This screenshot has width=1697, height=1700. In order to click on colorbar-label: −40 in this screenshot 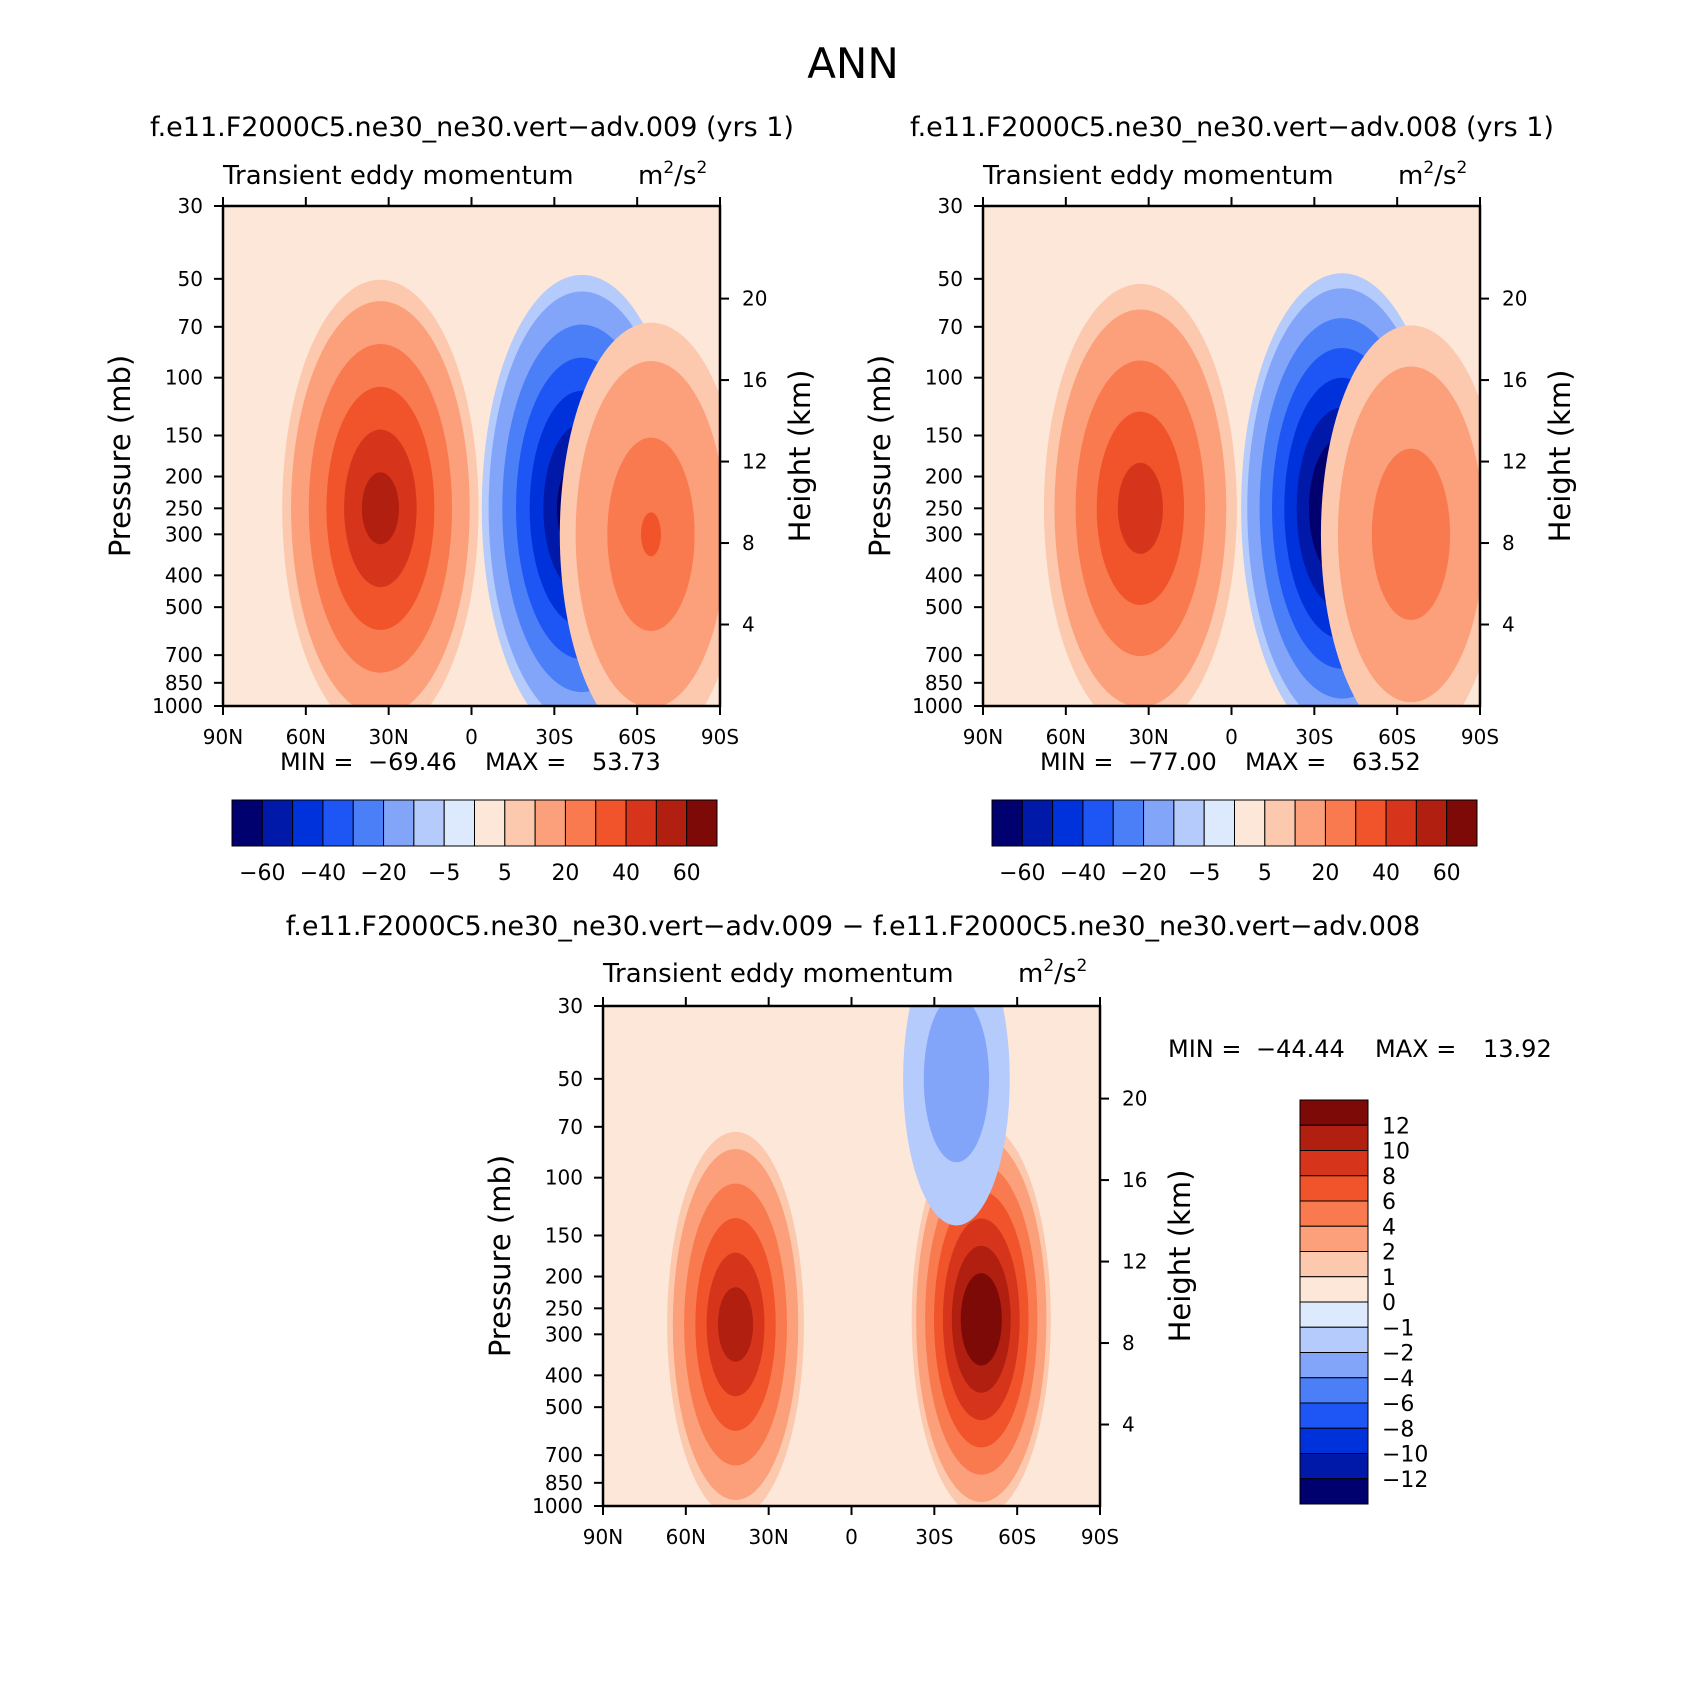, I will do `click(1083, 873)`.